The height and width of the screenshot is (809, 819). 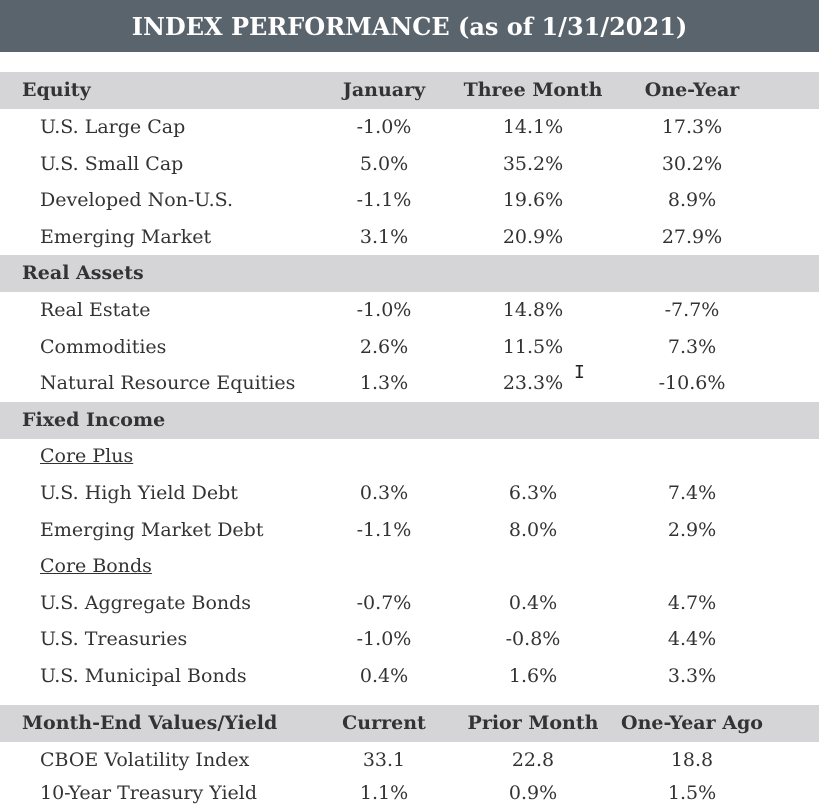 I want to click on cell-three-month: 19.6%, so click(x=533, y=200).